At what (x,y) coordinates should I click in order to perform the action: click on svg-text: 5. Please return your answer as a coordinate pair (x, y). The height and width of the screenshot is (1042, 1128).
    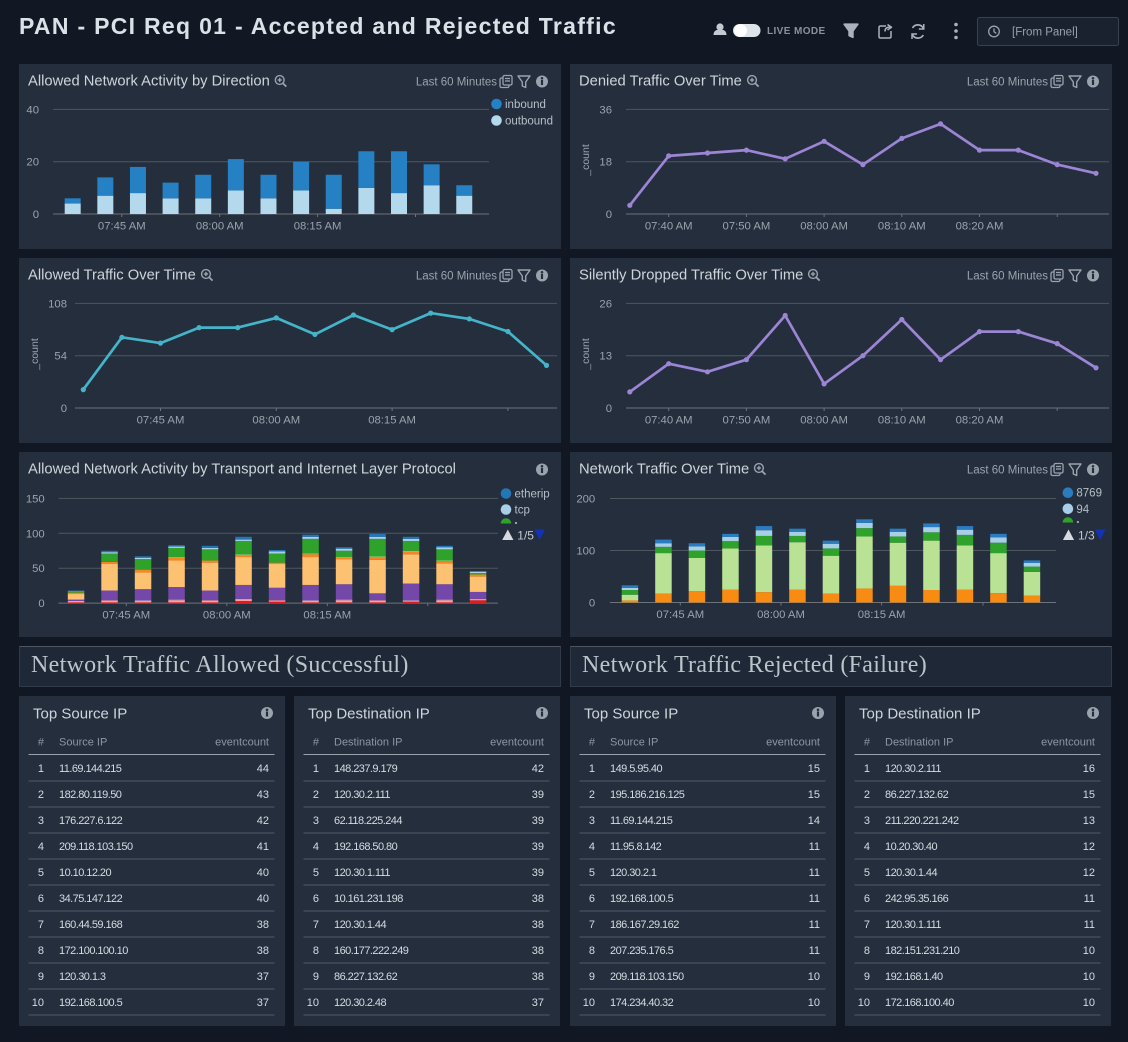
    Looking at the image, I should click on (592, 873).